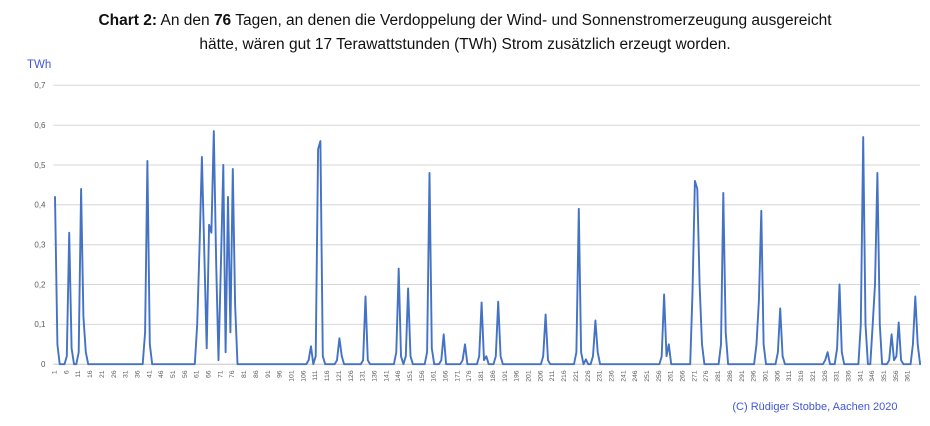 The image size is (930, 426). What do you see at coordinates (78, 373) in the screenshot?
I see `svg-text: 11` at bounding box center [78, 373].